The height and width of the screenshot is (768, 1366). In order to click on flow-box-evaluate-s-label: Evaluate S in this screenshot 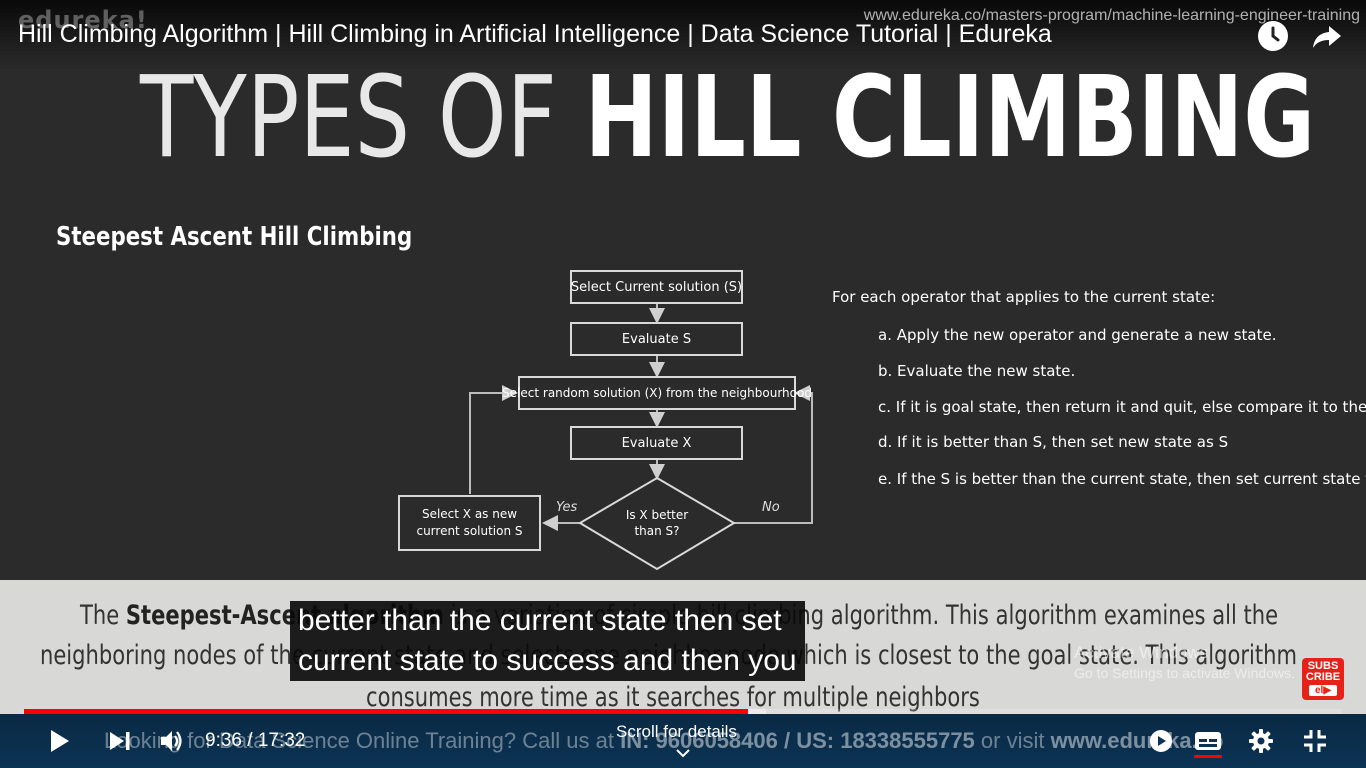, I will do `click(656, 339)`.